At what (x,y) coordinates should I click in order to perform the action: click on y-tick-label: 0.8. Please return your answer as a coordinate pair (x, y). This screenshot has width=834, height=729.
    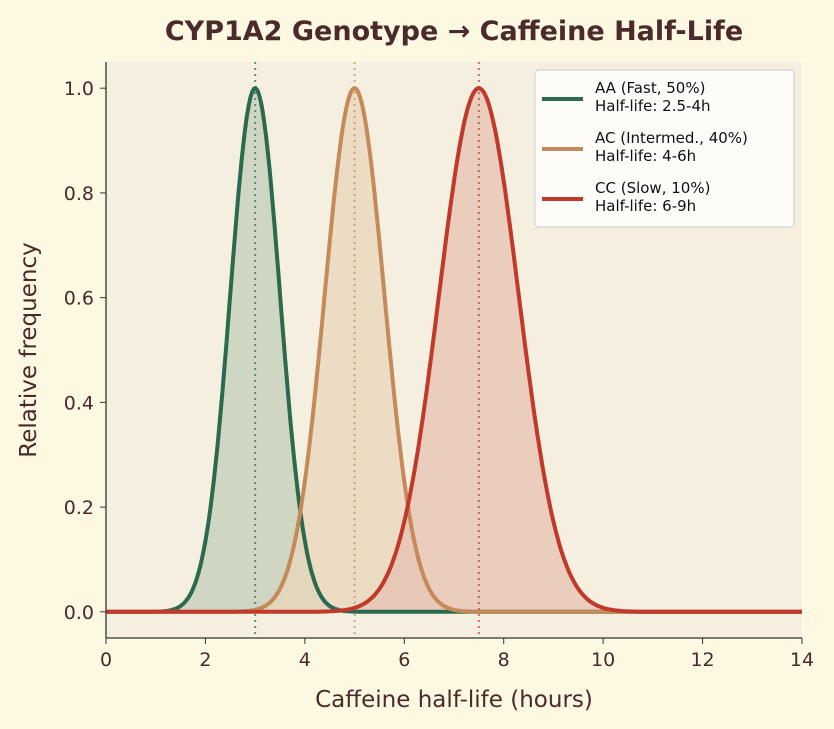
    Looking at the image, I should click on (79, 194).